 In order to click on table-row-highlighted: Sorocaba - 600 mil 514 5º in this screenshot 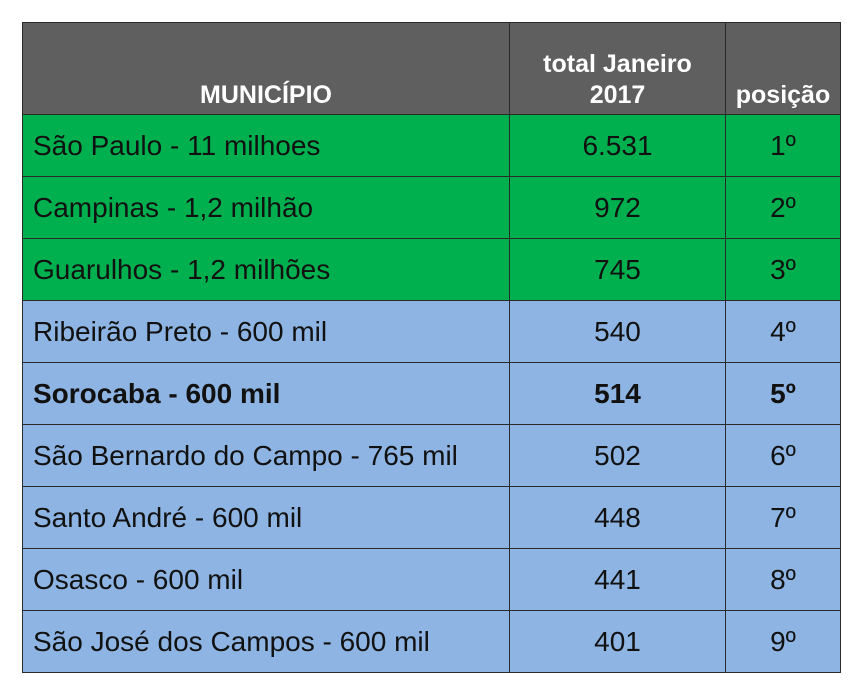, I will do `click(431, 393)`.